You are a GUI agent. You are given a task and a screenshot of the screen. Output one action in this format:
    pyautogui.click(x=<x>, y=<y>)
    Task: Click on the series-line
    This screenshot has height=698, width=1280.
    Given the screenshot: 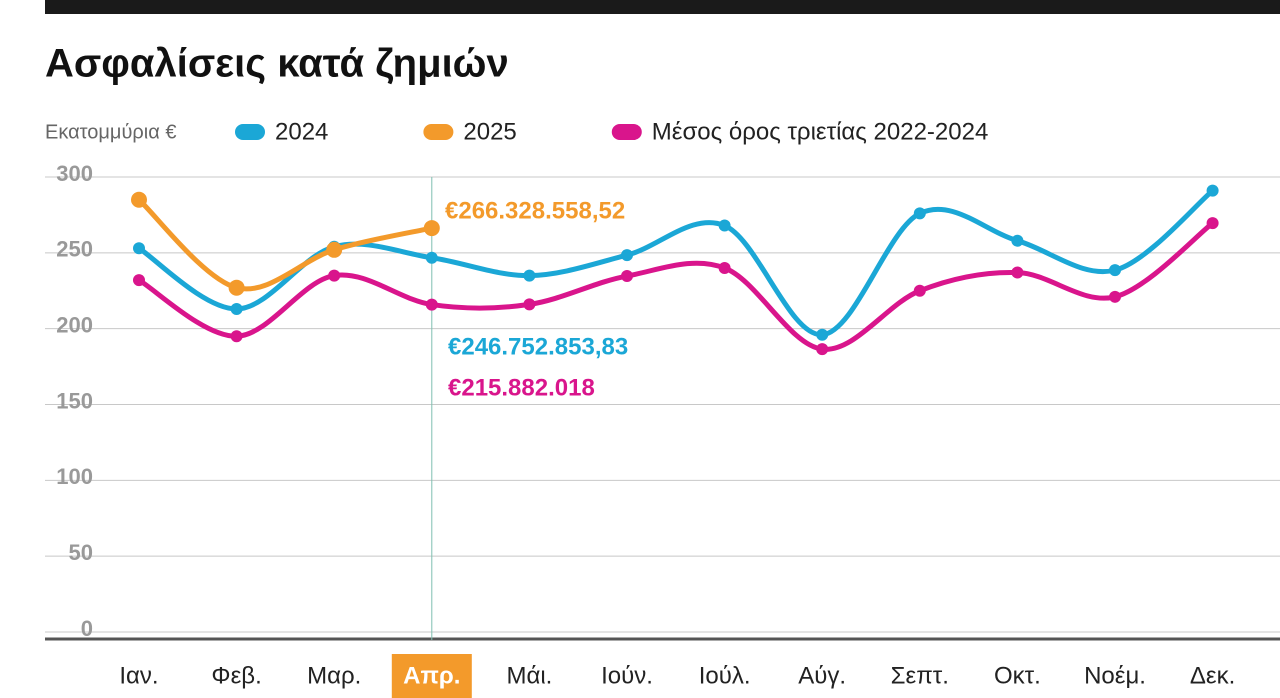 What is the action you would take?
    pyautogui.click(x=285, y=244)
    